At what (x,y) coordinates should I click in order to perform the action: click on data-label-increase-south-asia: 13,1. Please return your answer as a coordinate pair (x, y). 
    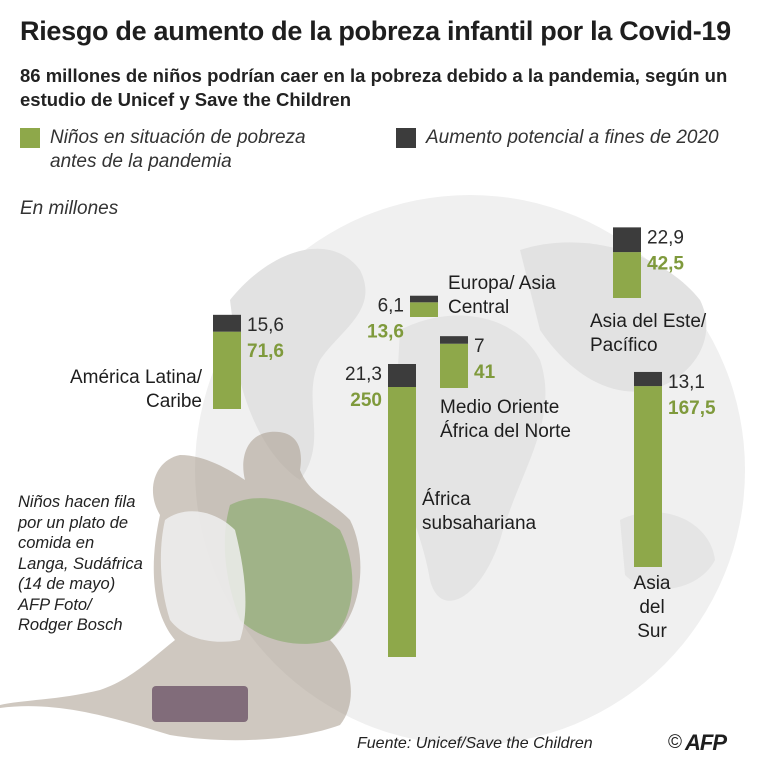
    Looking at the image, I should click on (686, 382).